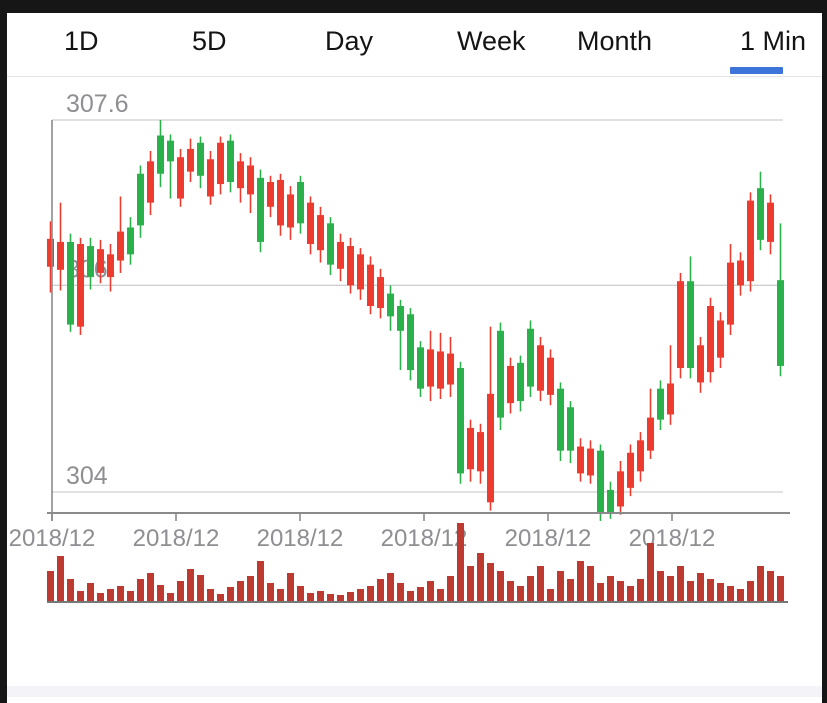  What do you see at coordinates (97, 104) in the screenshot?
I see `svg-text: 307.6` at bounding box center [97, 104].